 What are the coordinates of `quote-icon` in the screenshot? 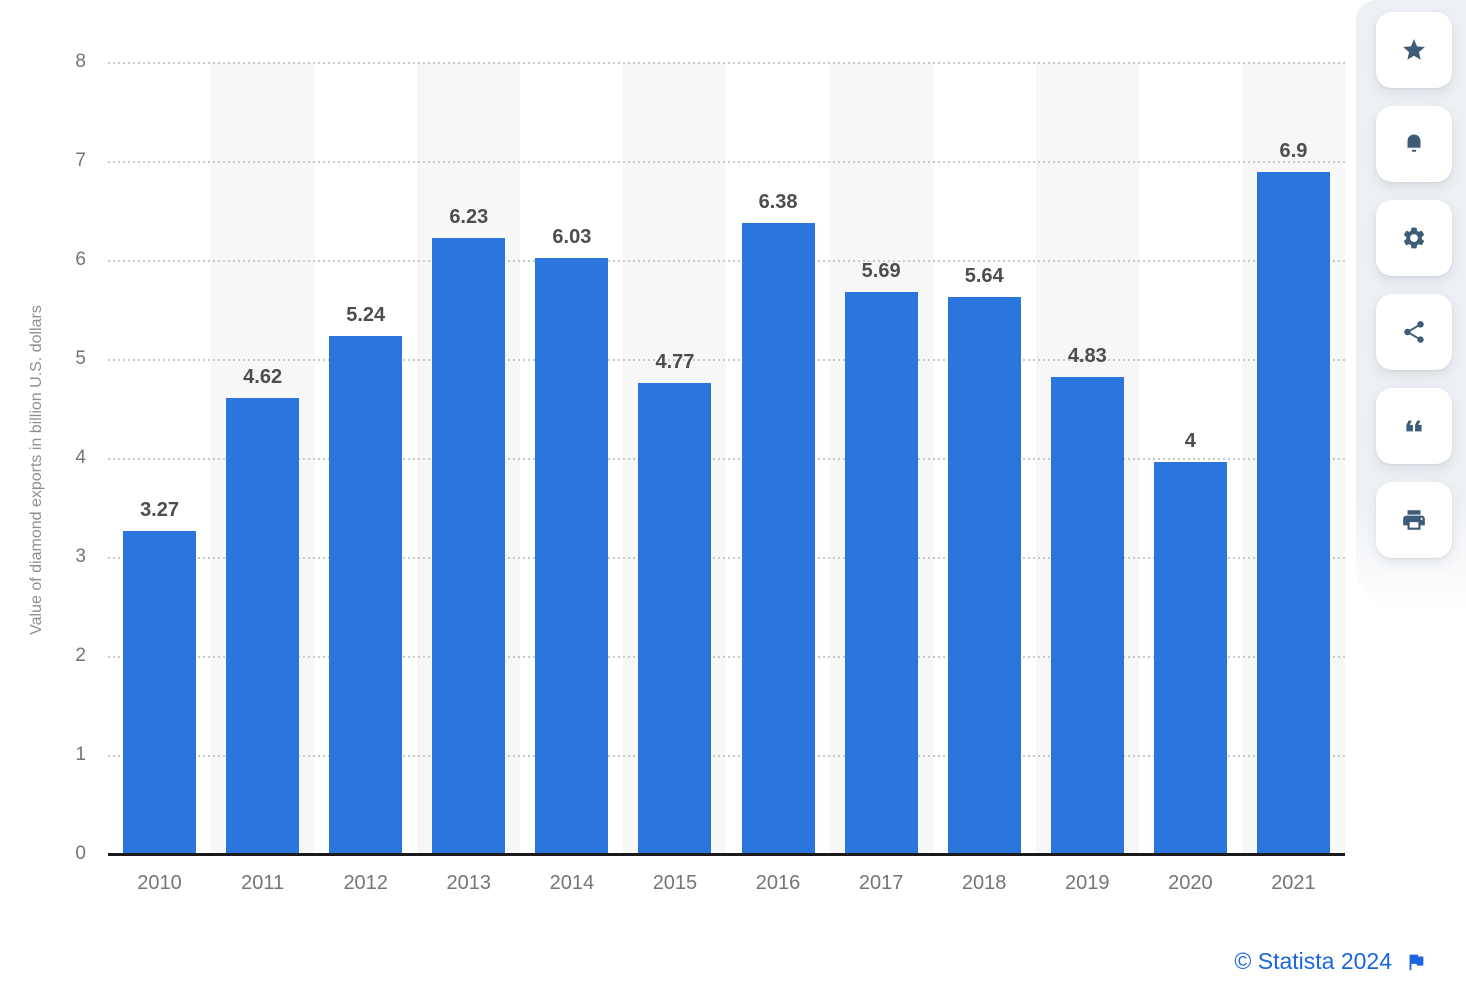 It's located at (1414, 426).